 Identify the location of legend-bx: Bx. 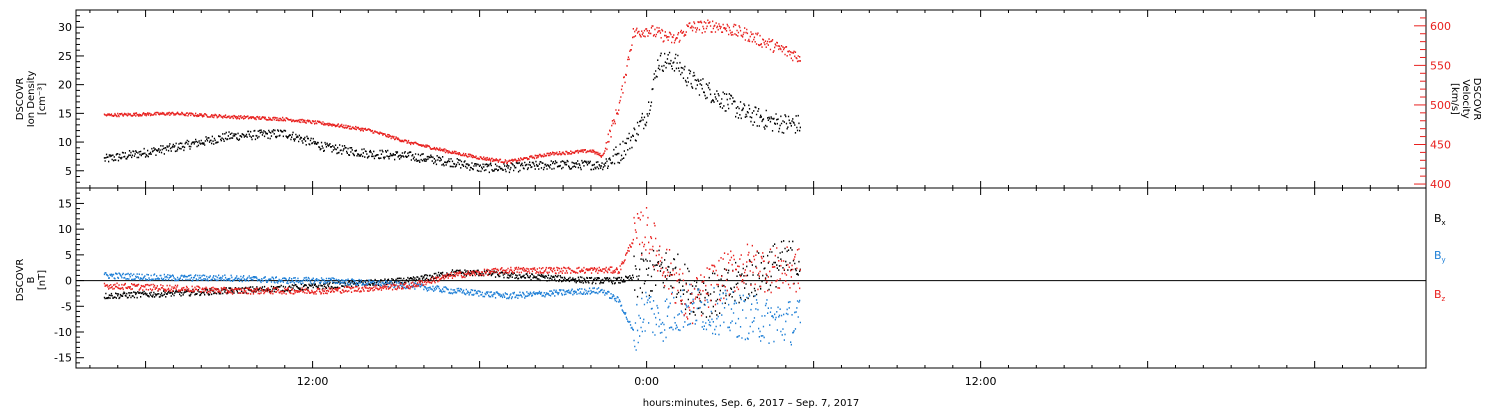
(1440, 219).